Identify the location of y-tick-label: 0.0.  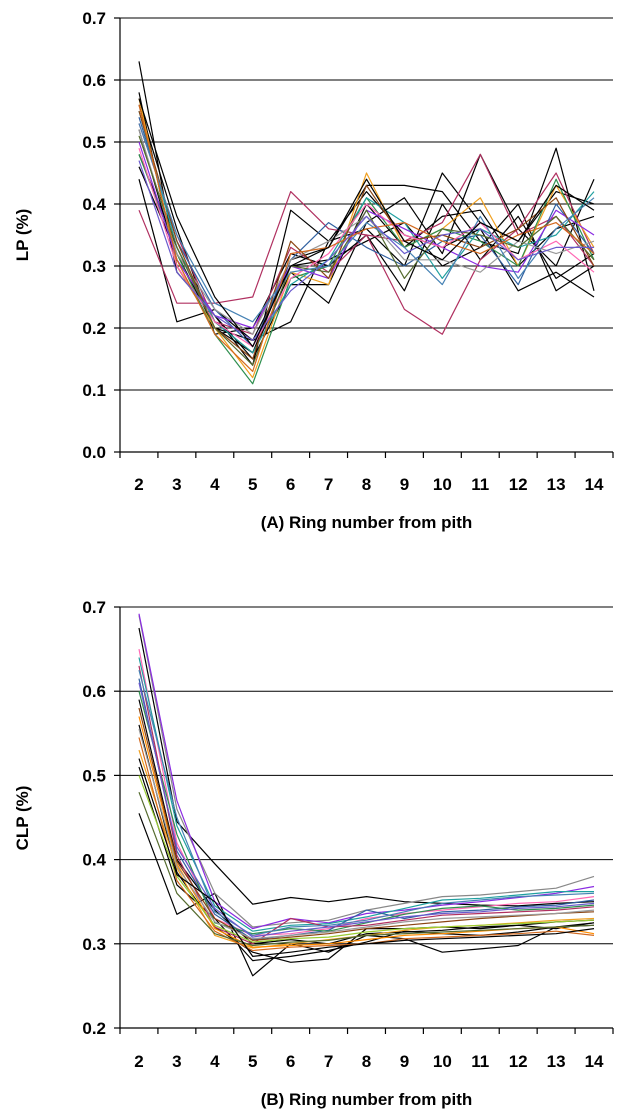
(94, 452).